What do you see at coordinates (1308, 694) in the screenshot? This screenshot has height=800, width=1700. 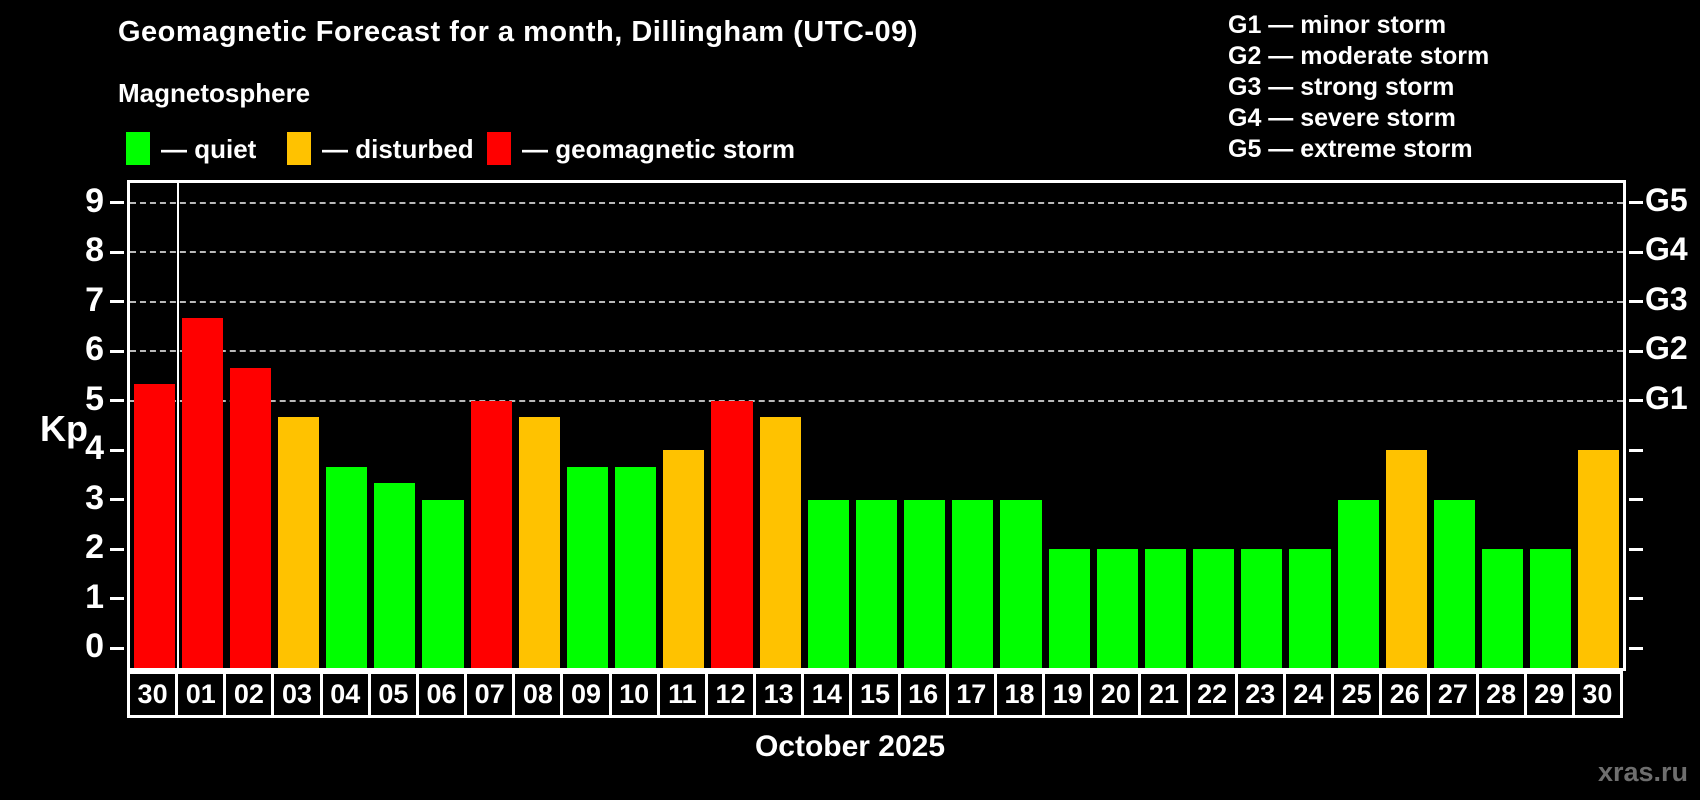 I see `date-cell: 24` at bounding box center [1308, 694].